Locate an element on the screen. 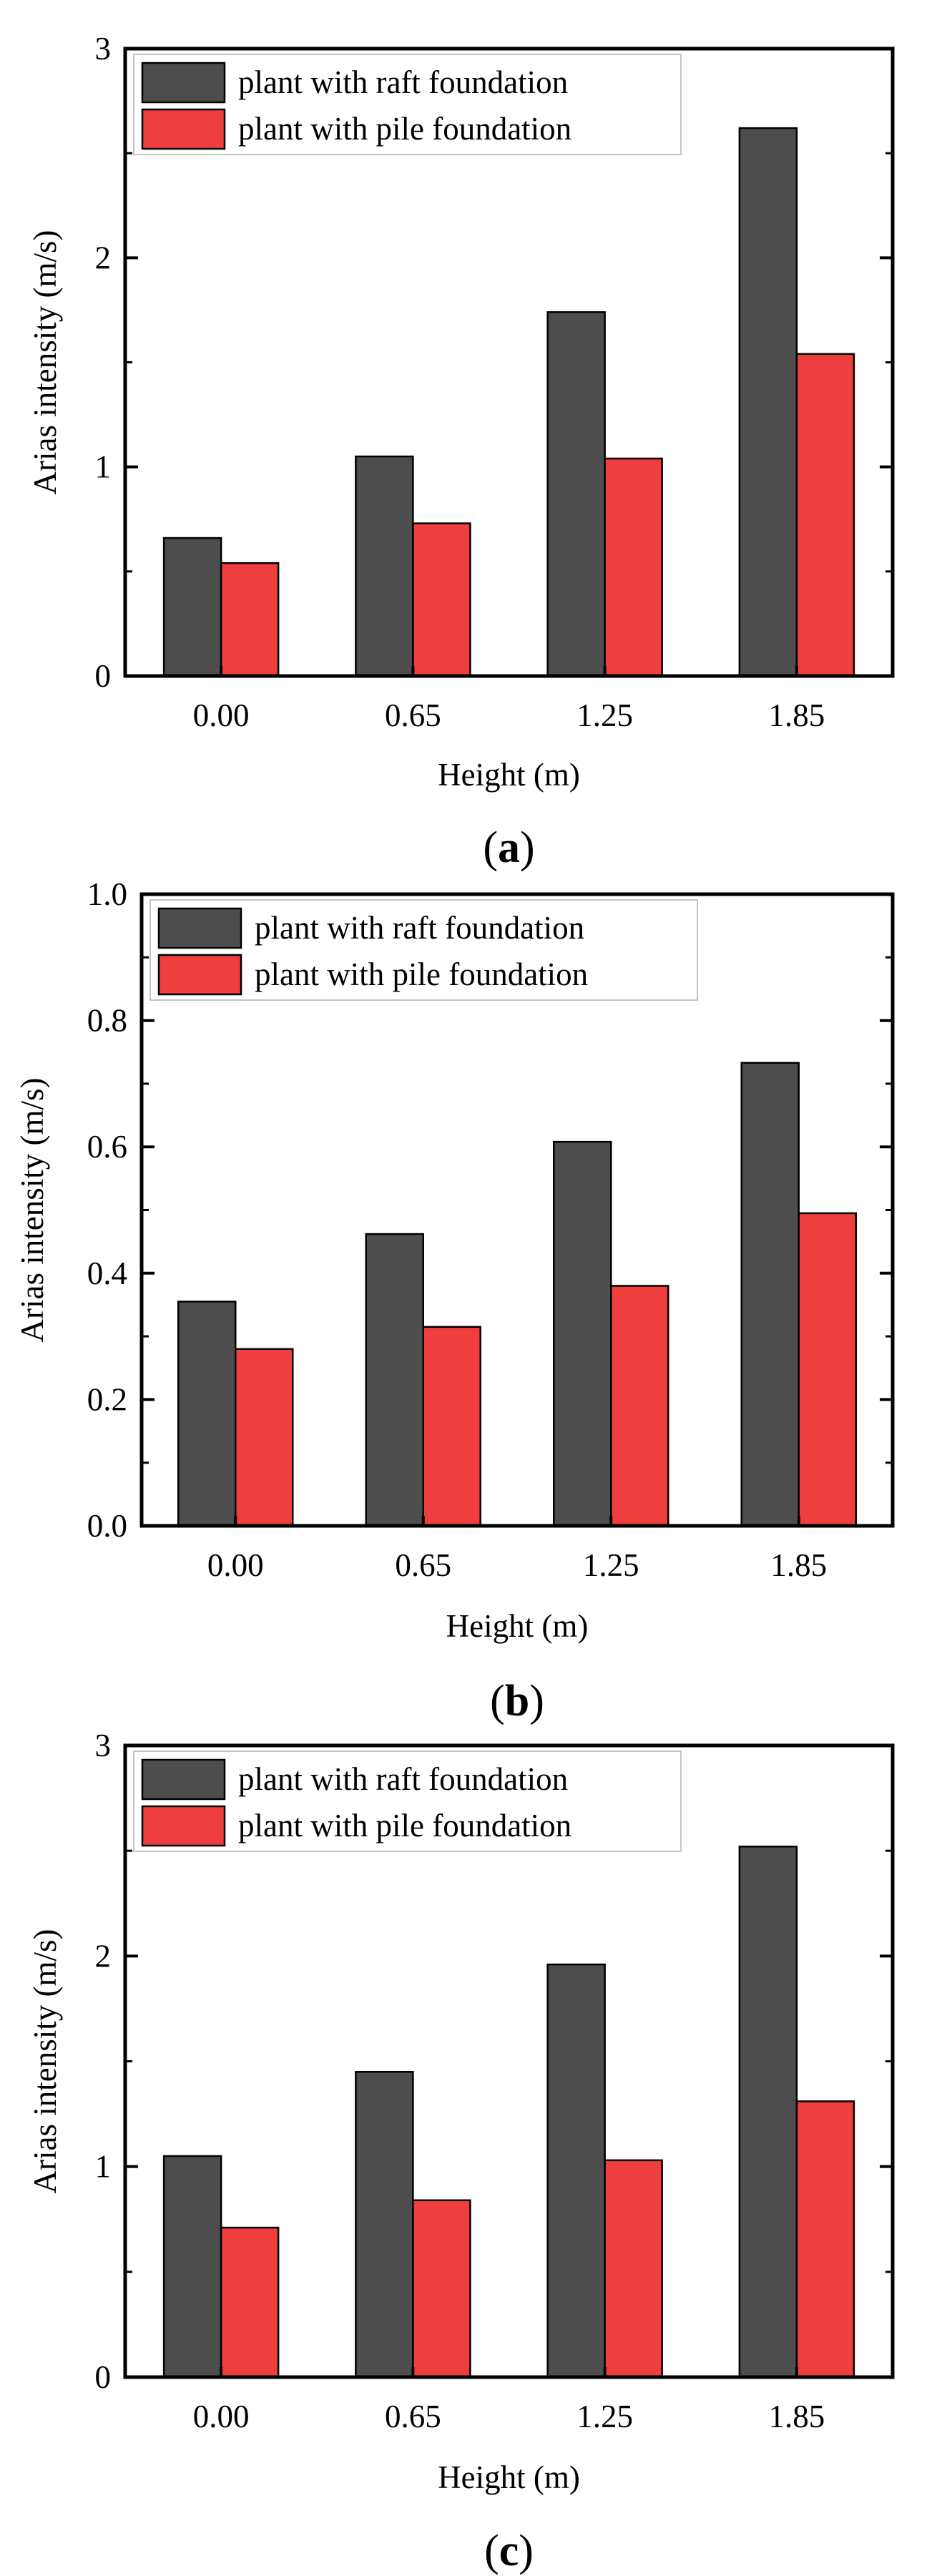  panel-label-letter: b is located at coordinates (517, 1701).